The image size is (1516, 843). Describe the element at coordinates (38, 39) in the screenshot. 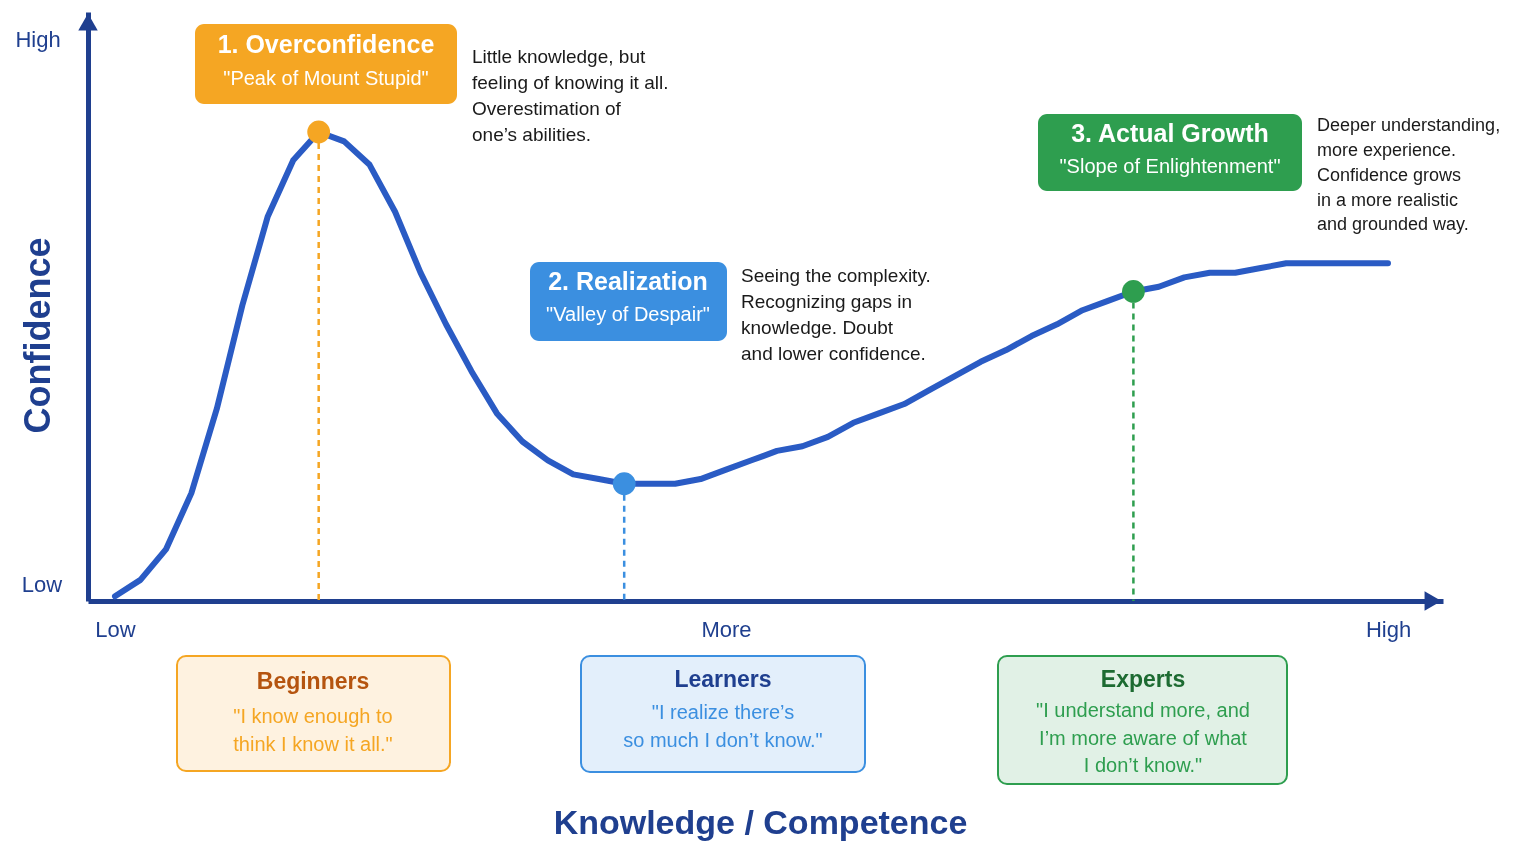

I see `text: High` at that location.